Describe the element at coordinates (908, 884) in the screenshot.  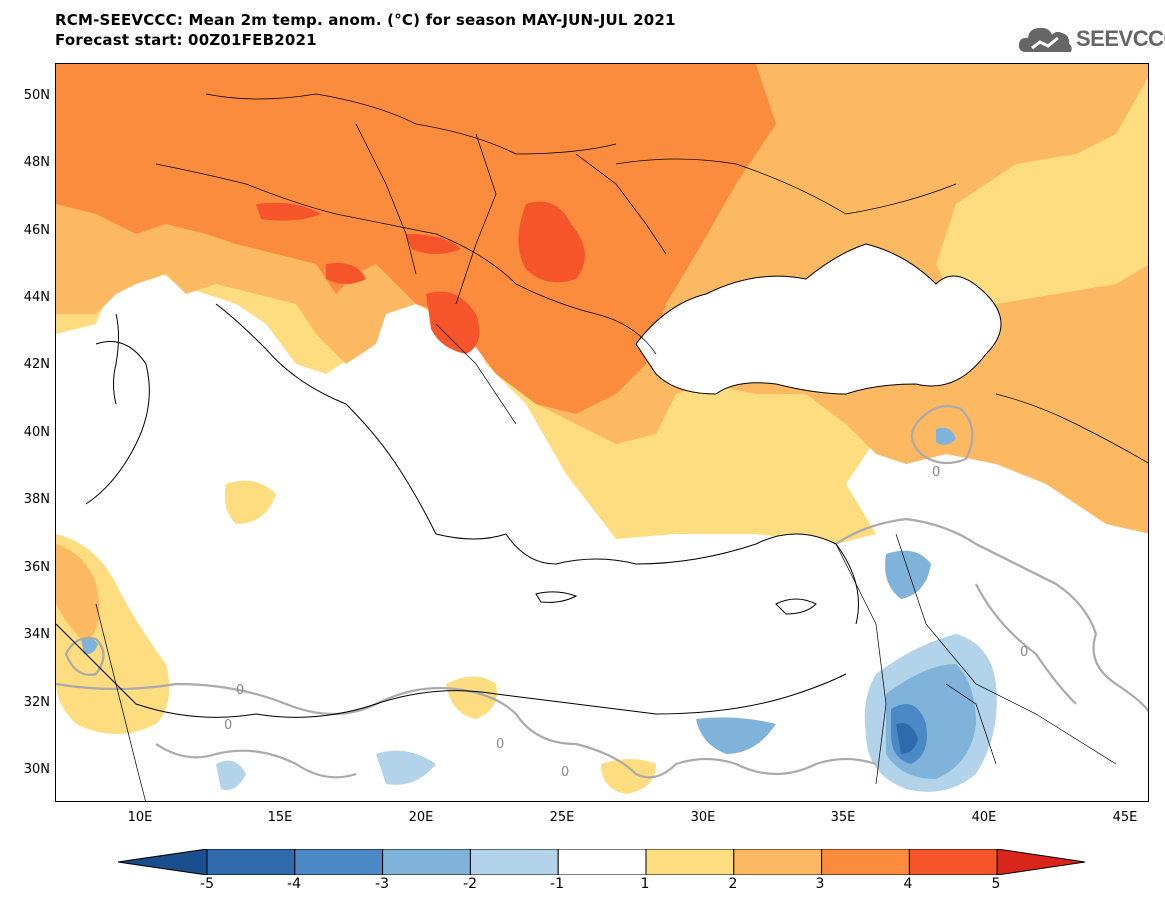
I see `colorbar-label: 4` at that location.